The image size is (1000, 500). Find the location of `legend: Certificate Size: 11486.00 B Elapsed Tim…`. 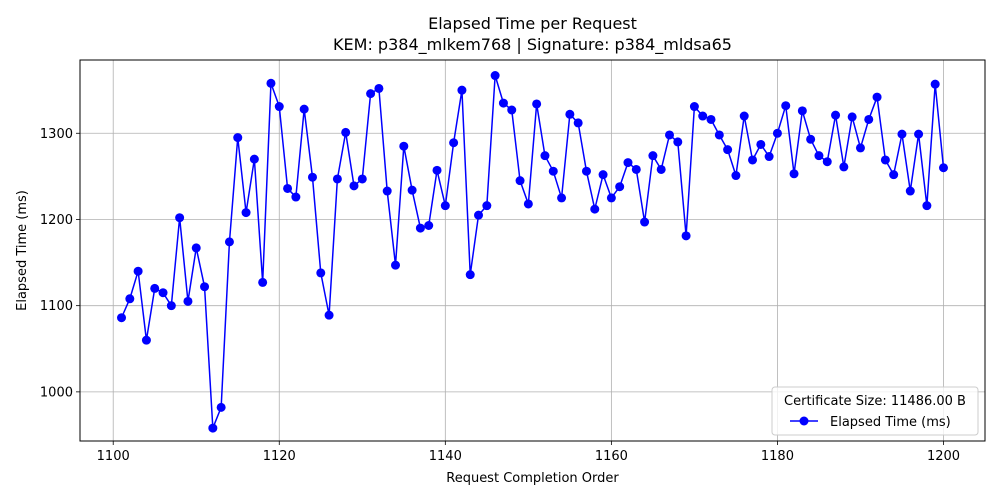

legend: Certificate Size: 11486.00 B Elapsed Tim… is located at coordinates (875, 411).